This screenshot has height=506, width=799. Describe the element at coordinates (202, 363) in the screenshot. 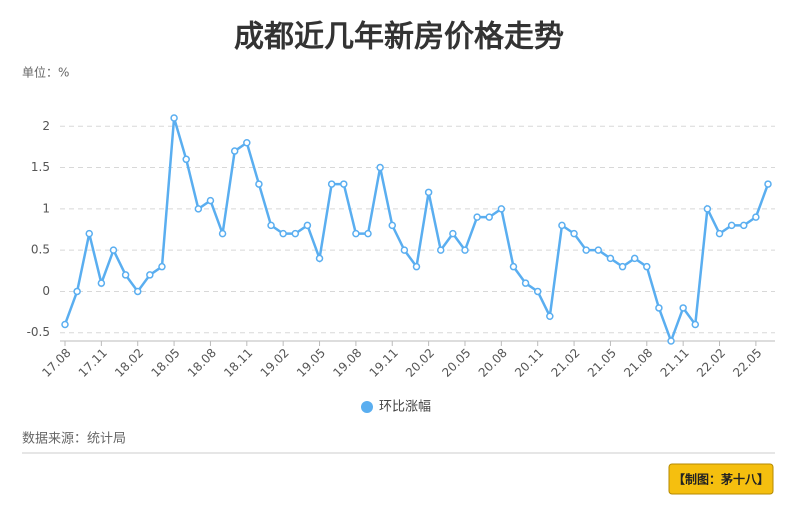

I see `x-tick-label: 18.08` at that location.